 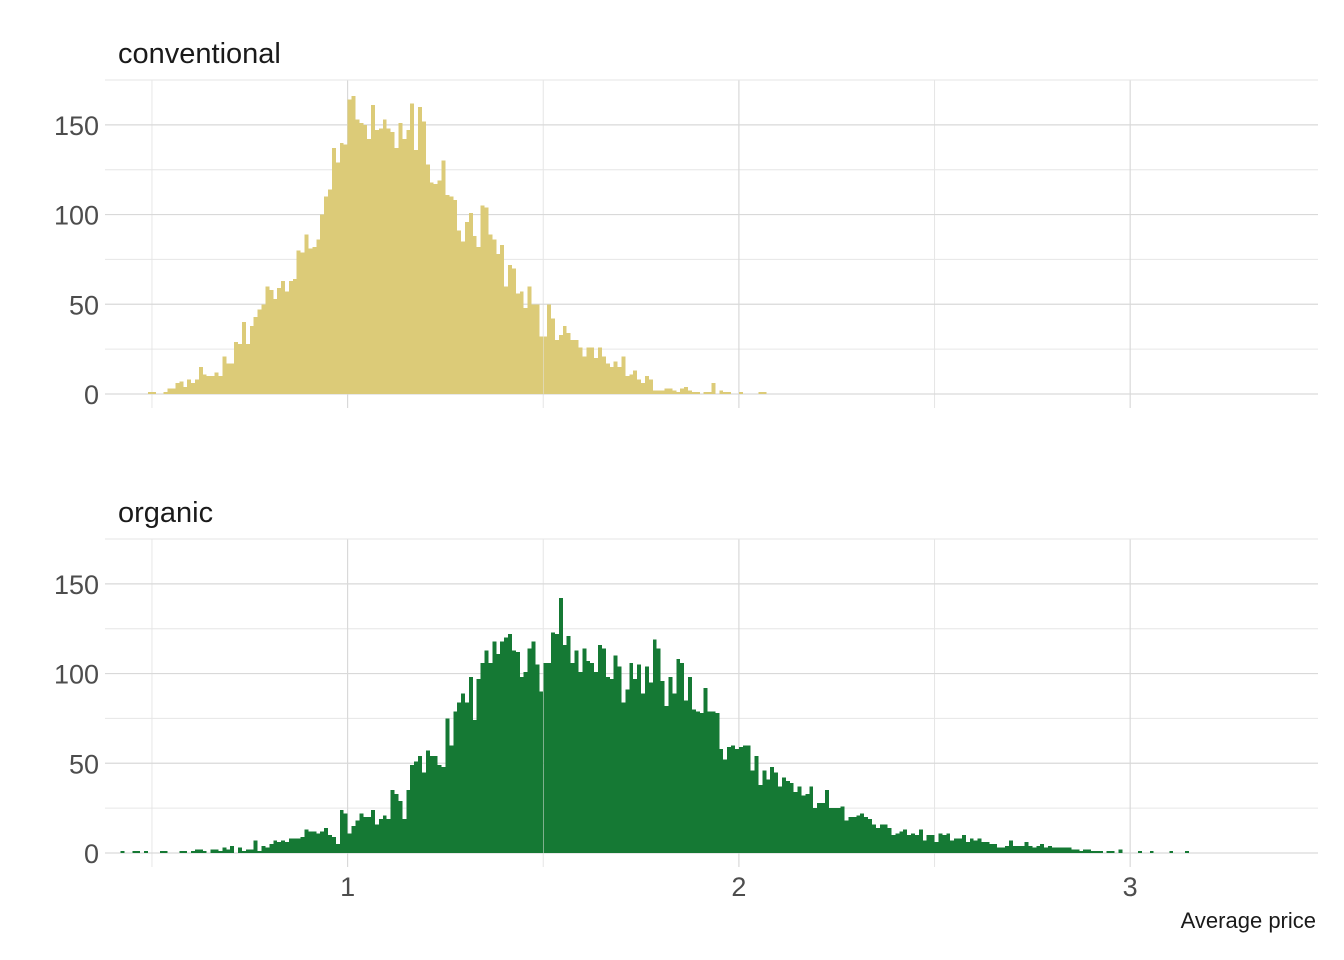 What do you see at coordinates (1248, 920) in the screenshot?
I see `x-axis-title: Average price` at bounding box center [1248, 920].